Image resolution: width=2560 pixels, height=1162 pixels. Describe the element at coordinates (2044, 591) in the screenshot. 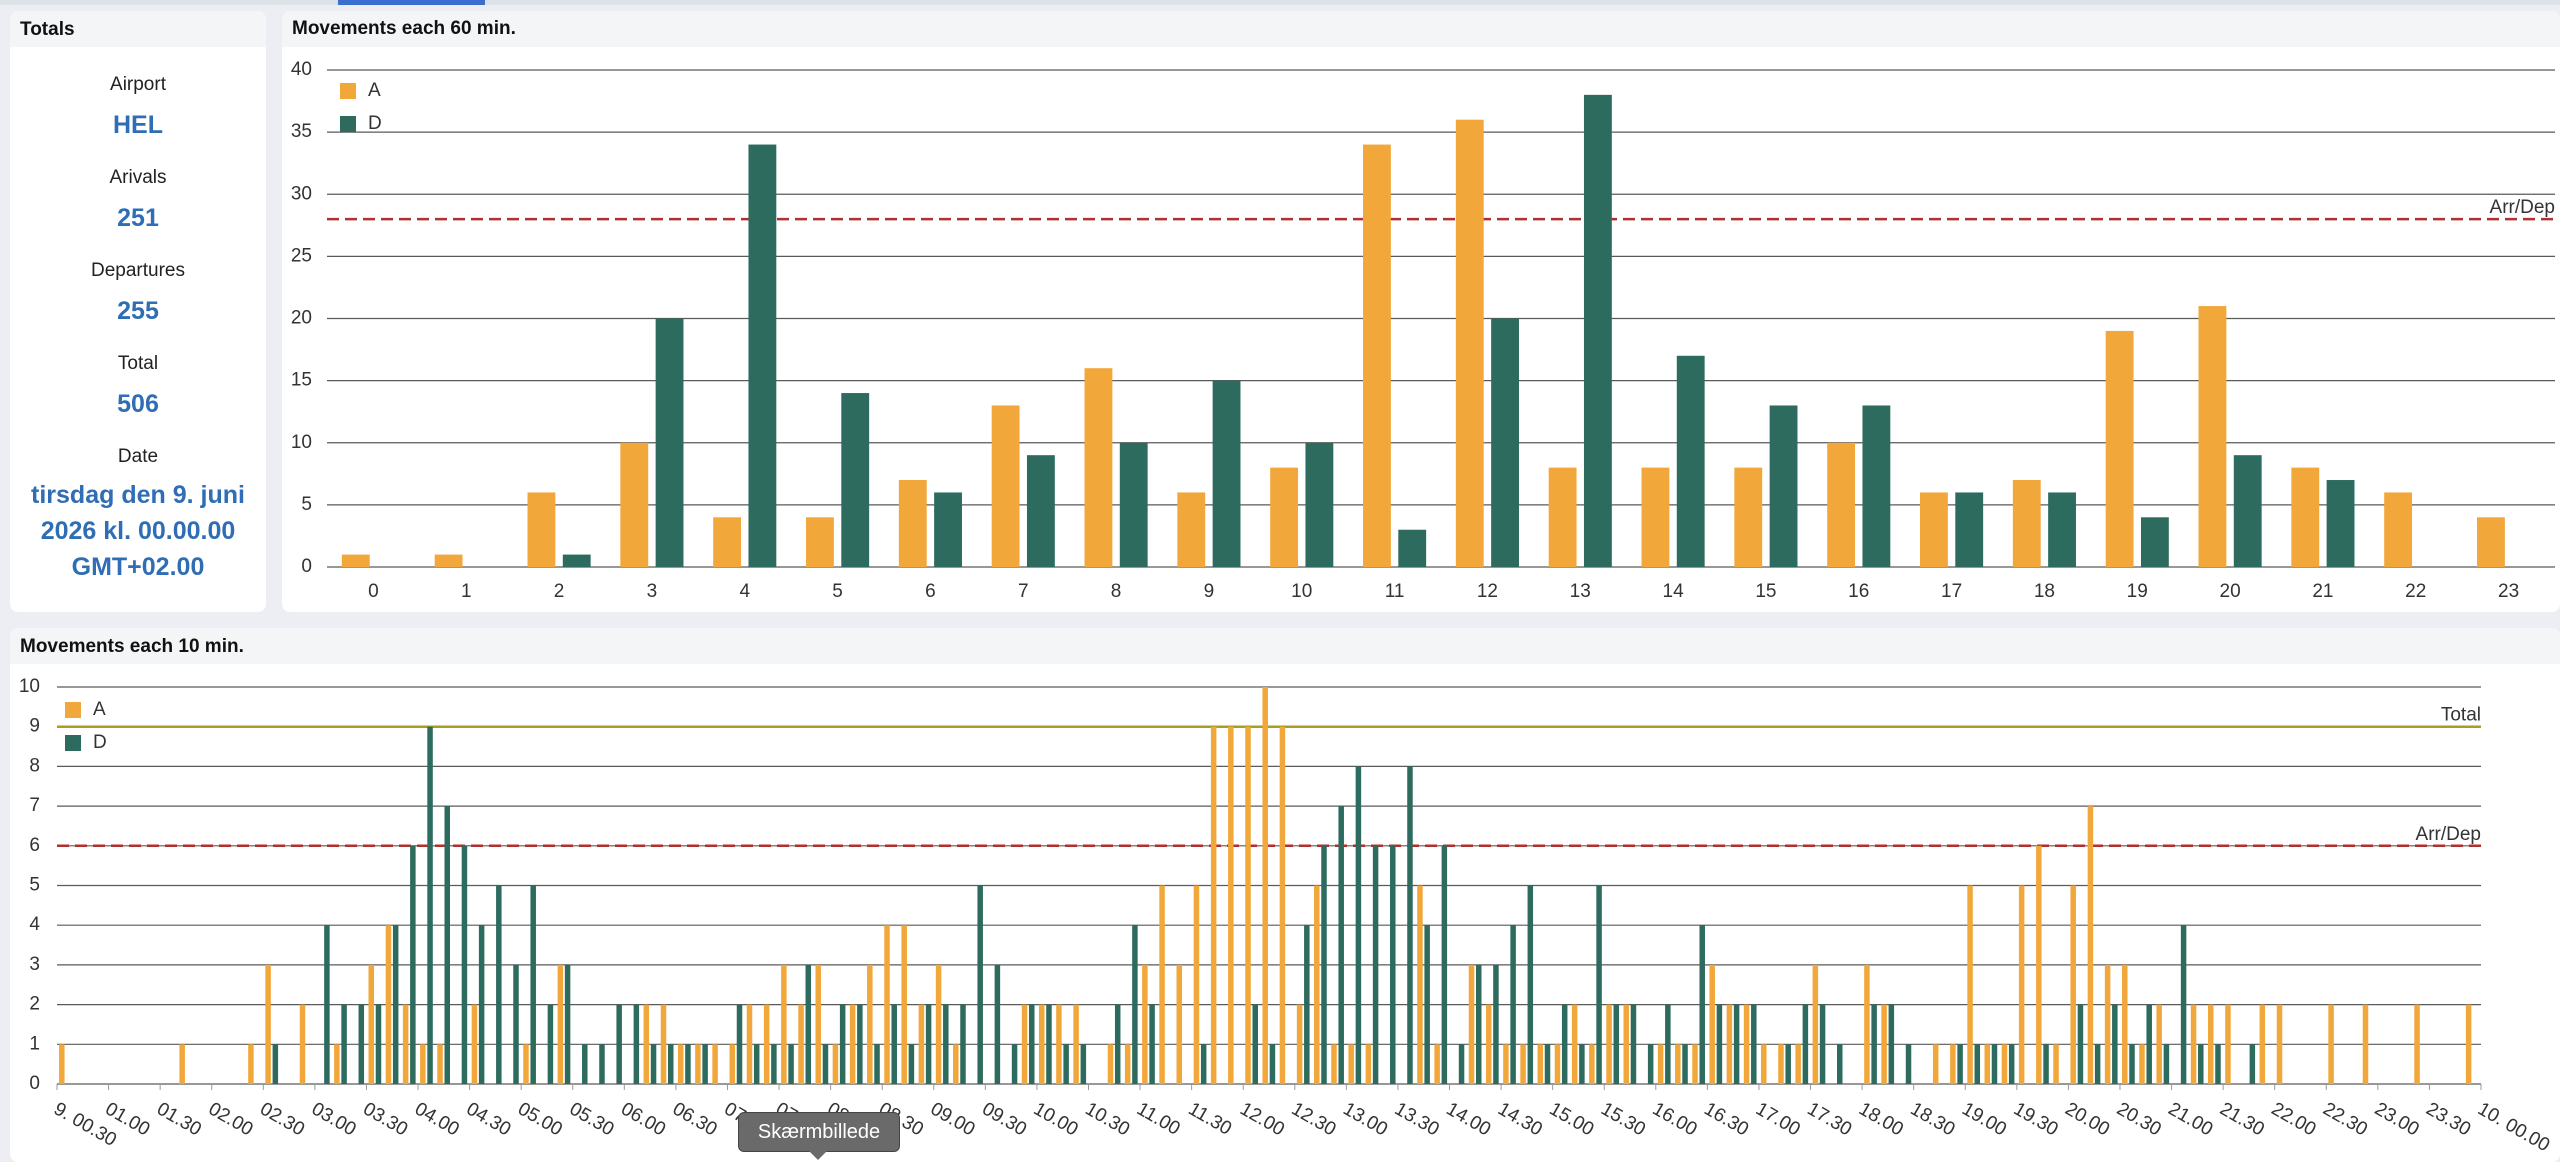

I see `x-tick-label: 18` at that location.